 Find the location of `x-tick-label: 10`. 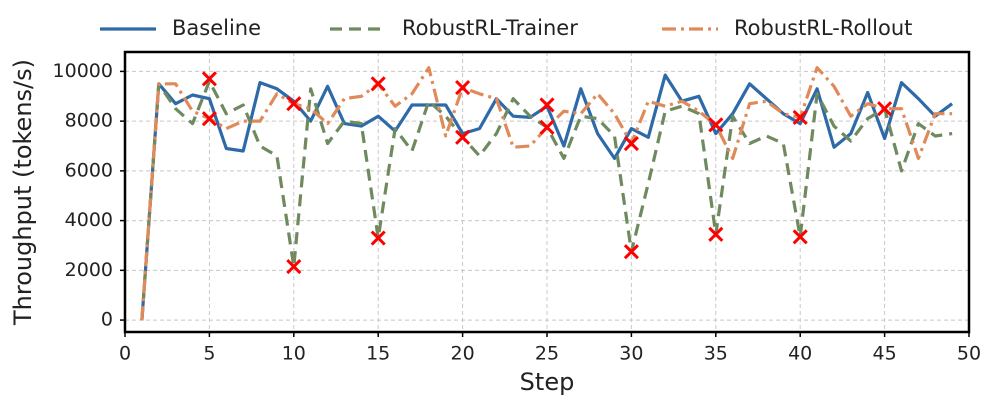

x-tick-label: 10 is located at coordinates (294, 354).